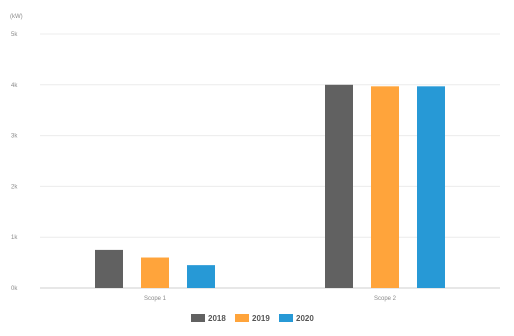 The image size is (514, 336). Describe the element at coordinates (242, 318) in the screenshot. I see `legend-swatch-2019` at that location.